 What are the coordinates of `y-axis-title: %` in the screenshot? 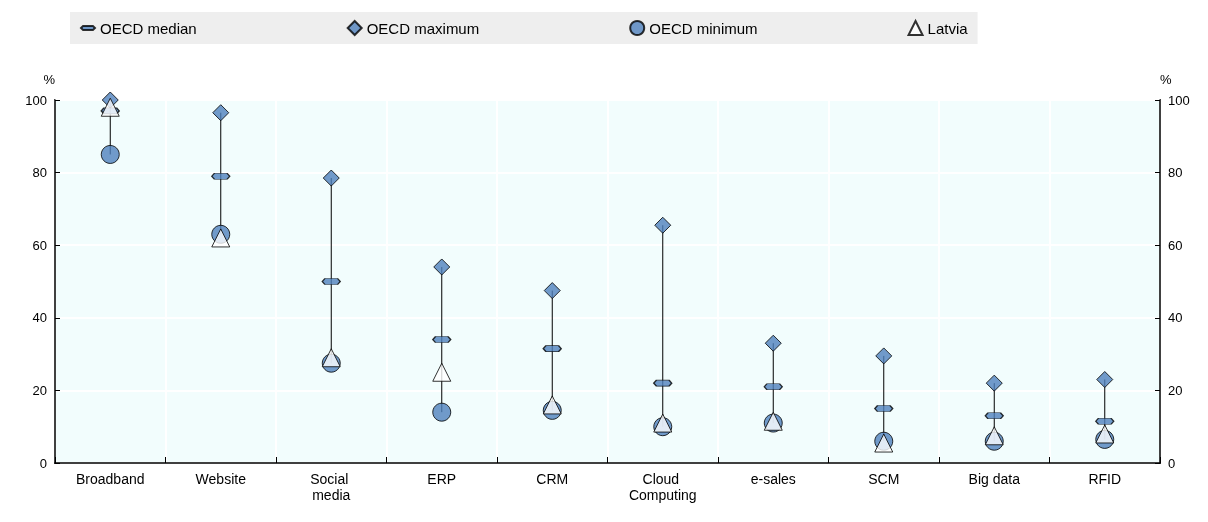 It's located at (49, 79).